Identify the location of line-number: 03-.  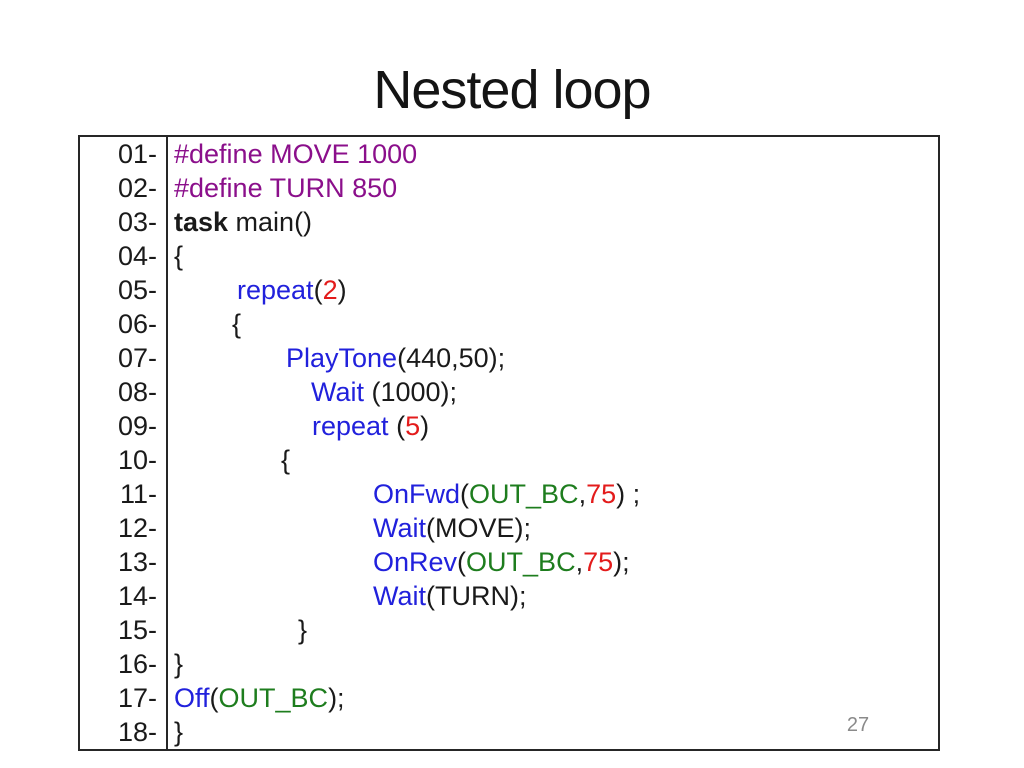
(124, 222).